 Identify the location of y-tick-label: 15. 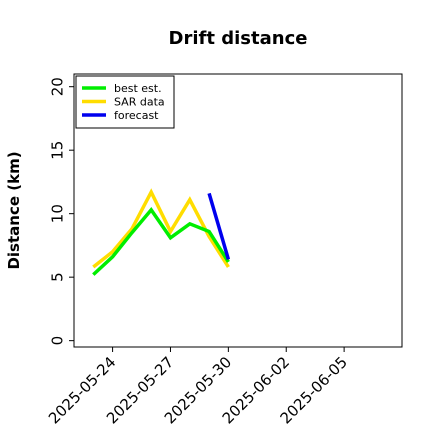
(57, 150).